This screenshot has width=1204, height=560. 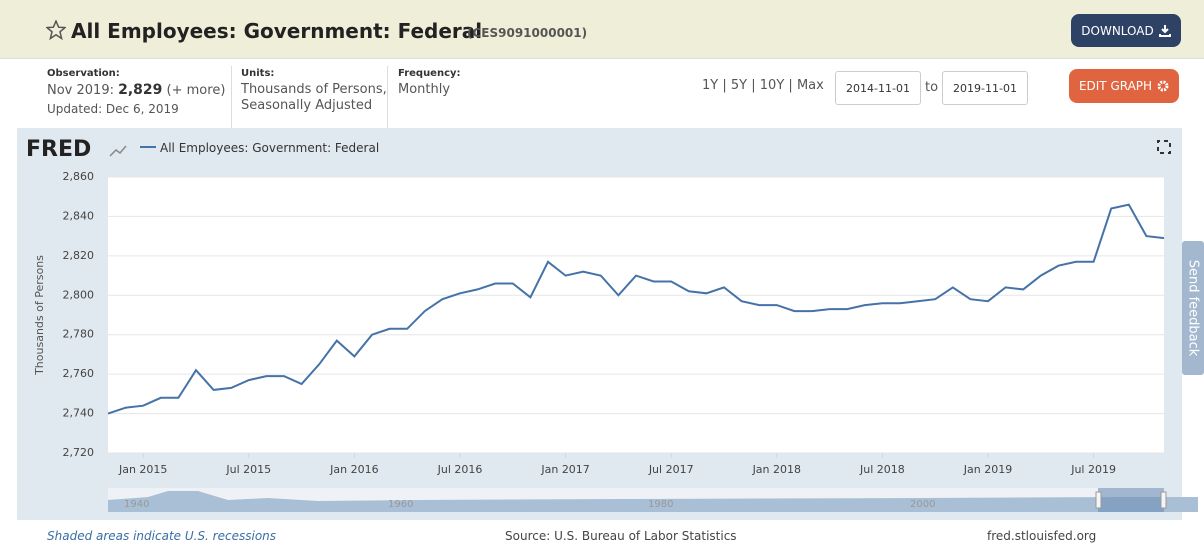 I want to click on observation-label: Observation:, so click(x=83, y=73).